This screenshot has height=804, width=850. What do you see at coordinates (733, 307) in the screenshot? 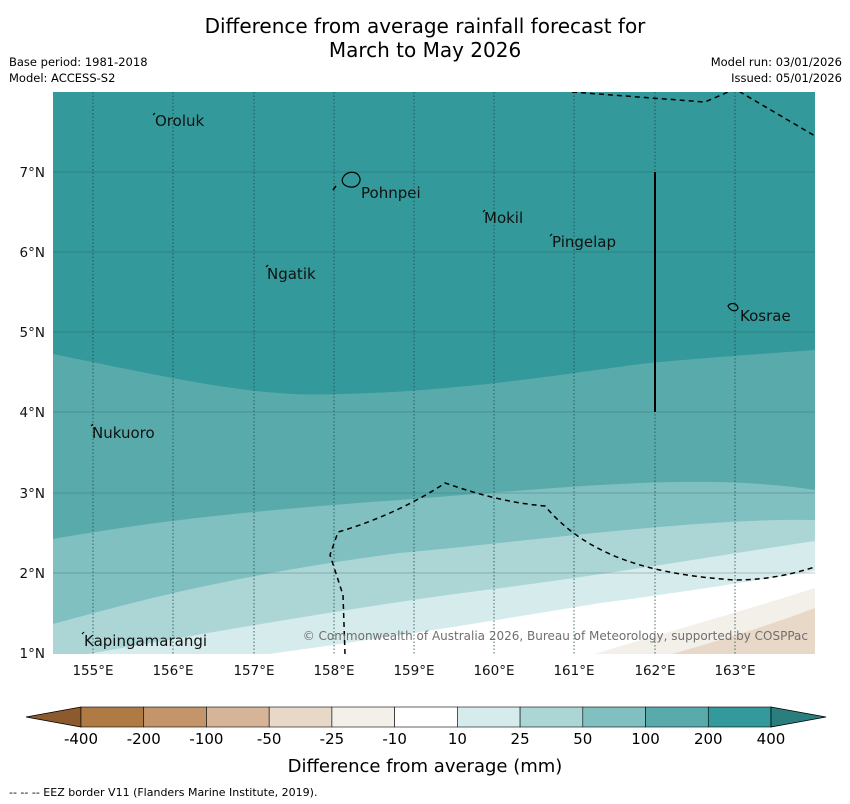
I see `kosrae-outline-icon` at bounding box center [733, 307].